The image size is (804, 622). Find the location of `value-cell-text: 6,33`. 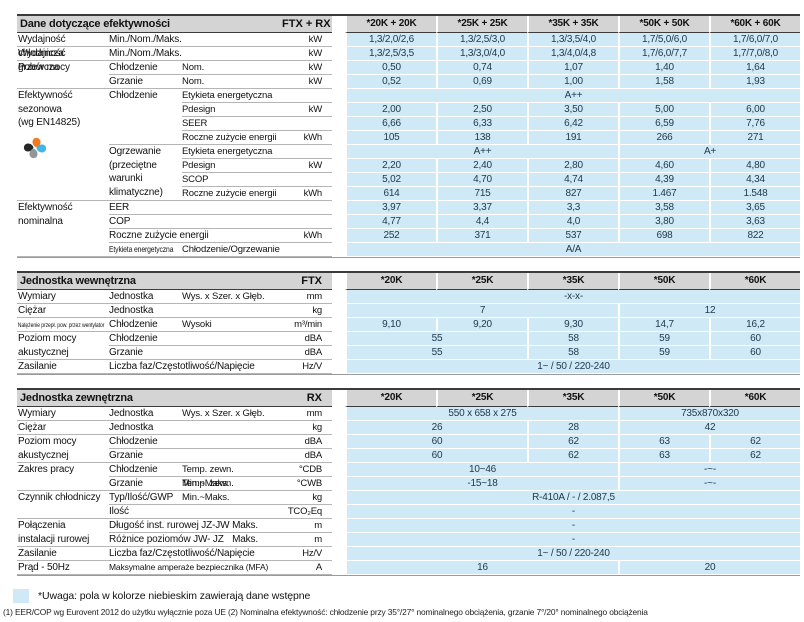

value-cell-text: 6,33 is located at coordinates (482, 123).